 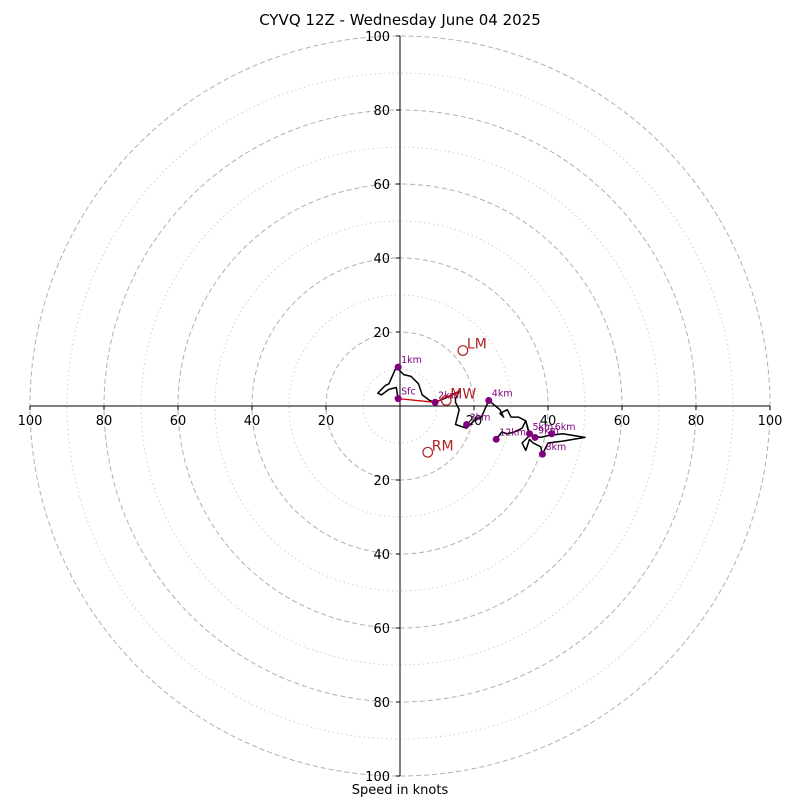 I want to click on storm-motion-label-mw: MW, so click(x=463, y=394).